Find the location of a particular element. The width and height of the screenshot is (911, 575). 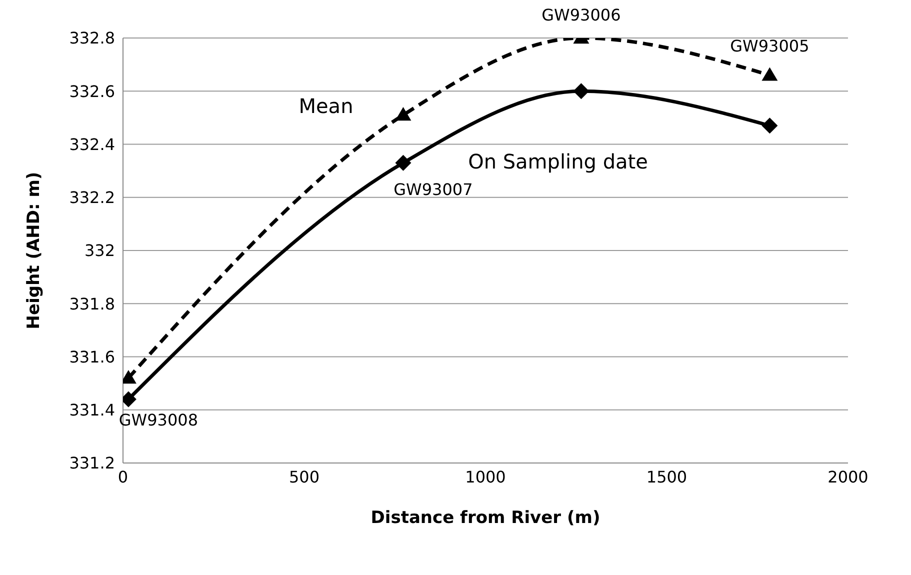

annotation: GW93007 is located at coordinates (433, 190).